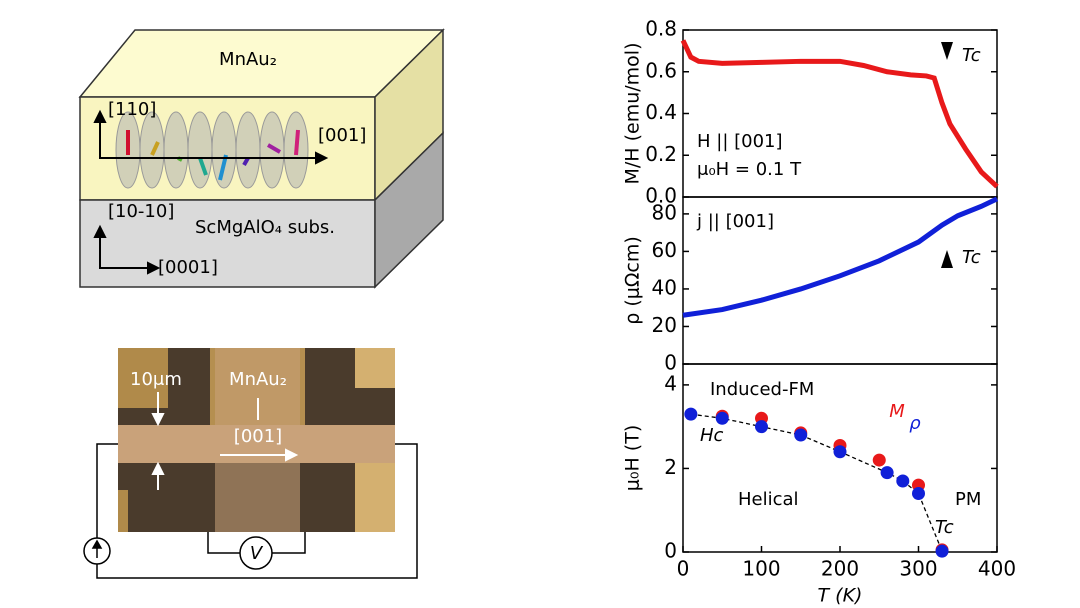  What do you see at coordinates (250, 511) in the screenshot?
I see `circuit` at bounding box center [250, 511].